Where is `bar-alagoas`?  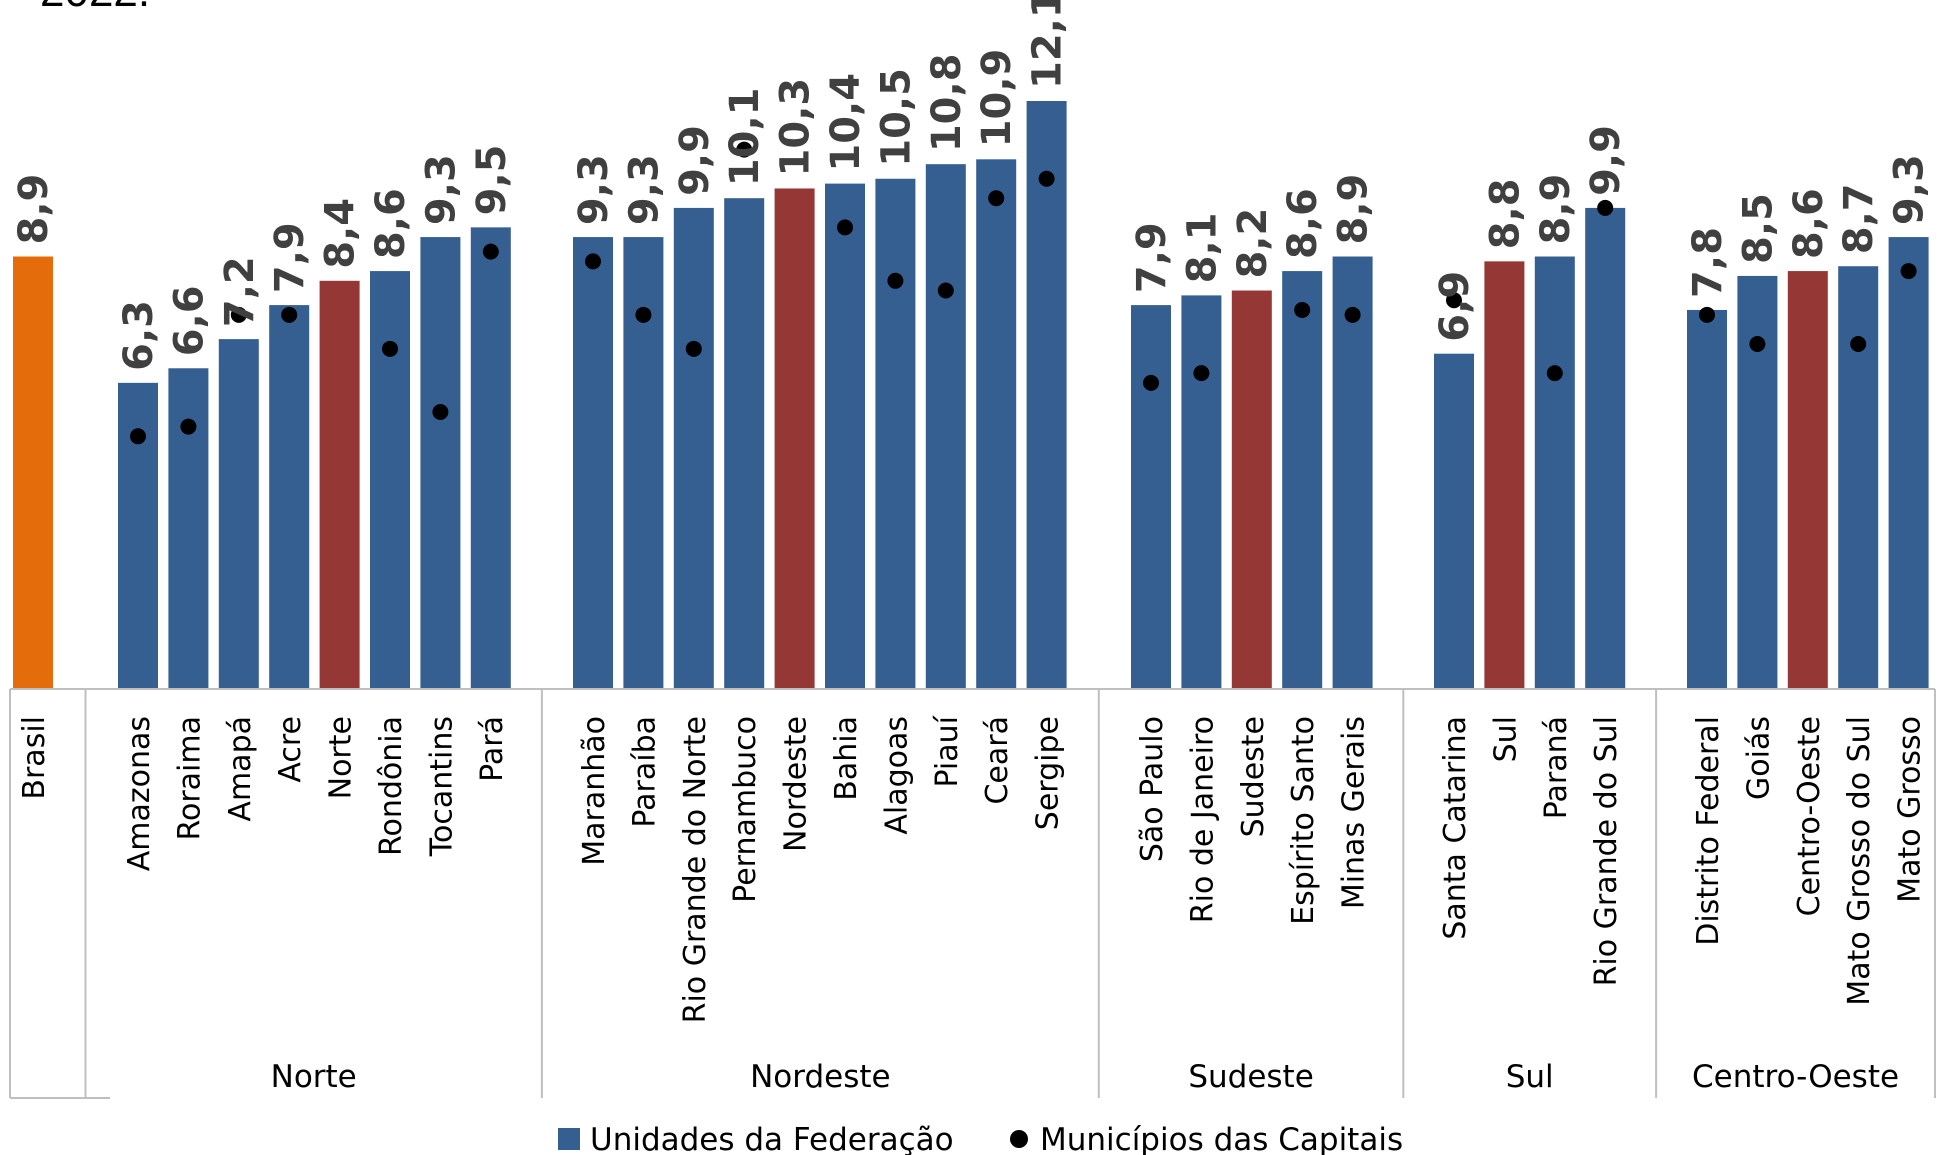
bar-alagoas is located at coordinates (895, 433).